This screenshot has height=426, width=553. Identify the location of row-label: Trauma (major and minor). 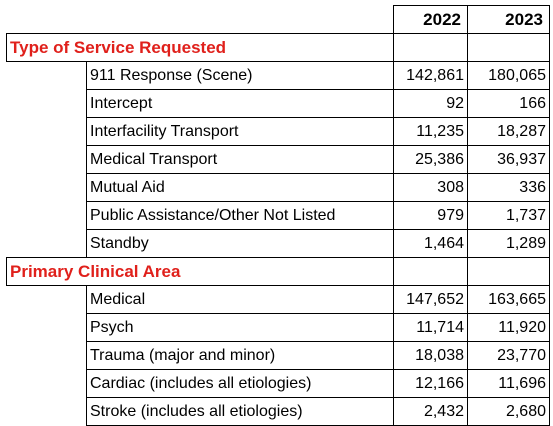
(240, 355).